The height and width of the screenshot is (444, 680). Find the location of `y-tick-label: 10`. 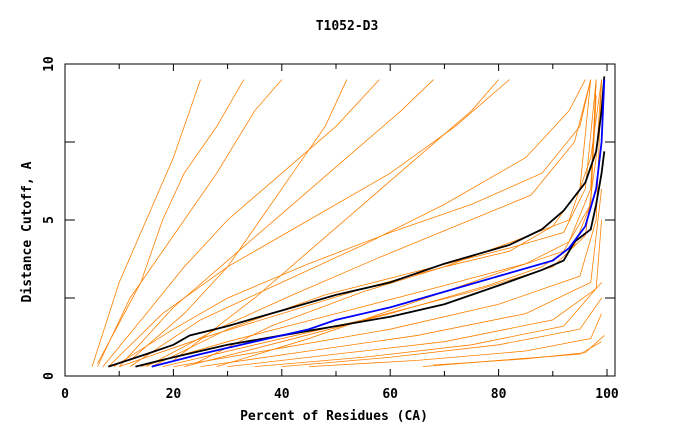

y-tick-label: 10 is located at coordinates (49, 64).